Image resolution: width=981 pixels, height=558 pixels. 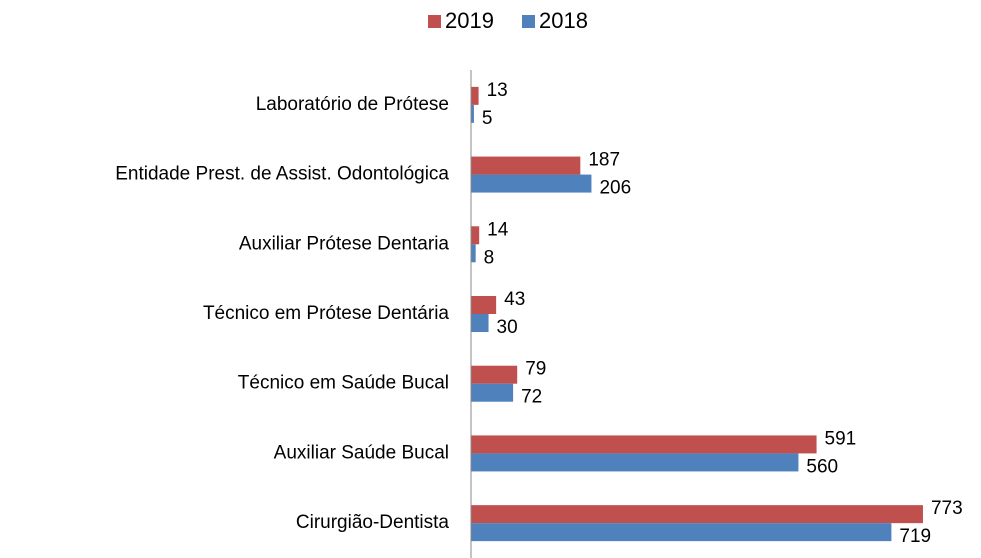 I want to click on data-label: 560, so click(x=822, y=466).